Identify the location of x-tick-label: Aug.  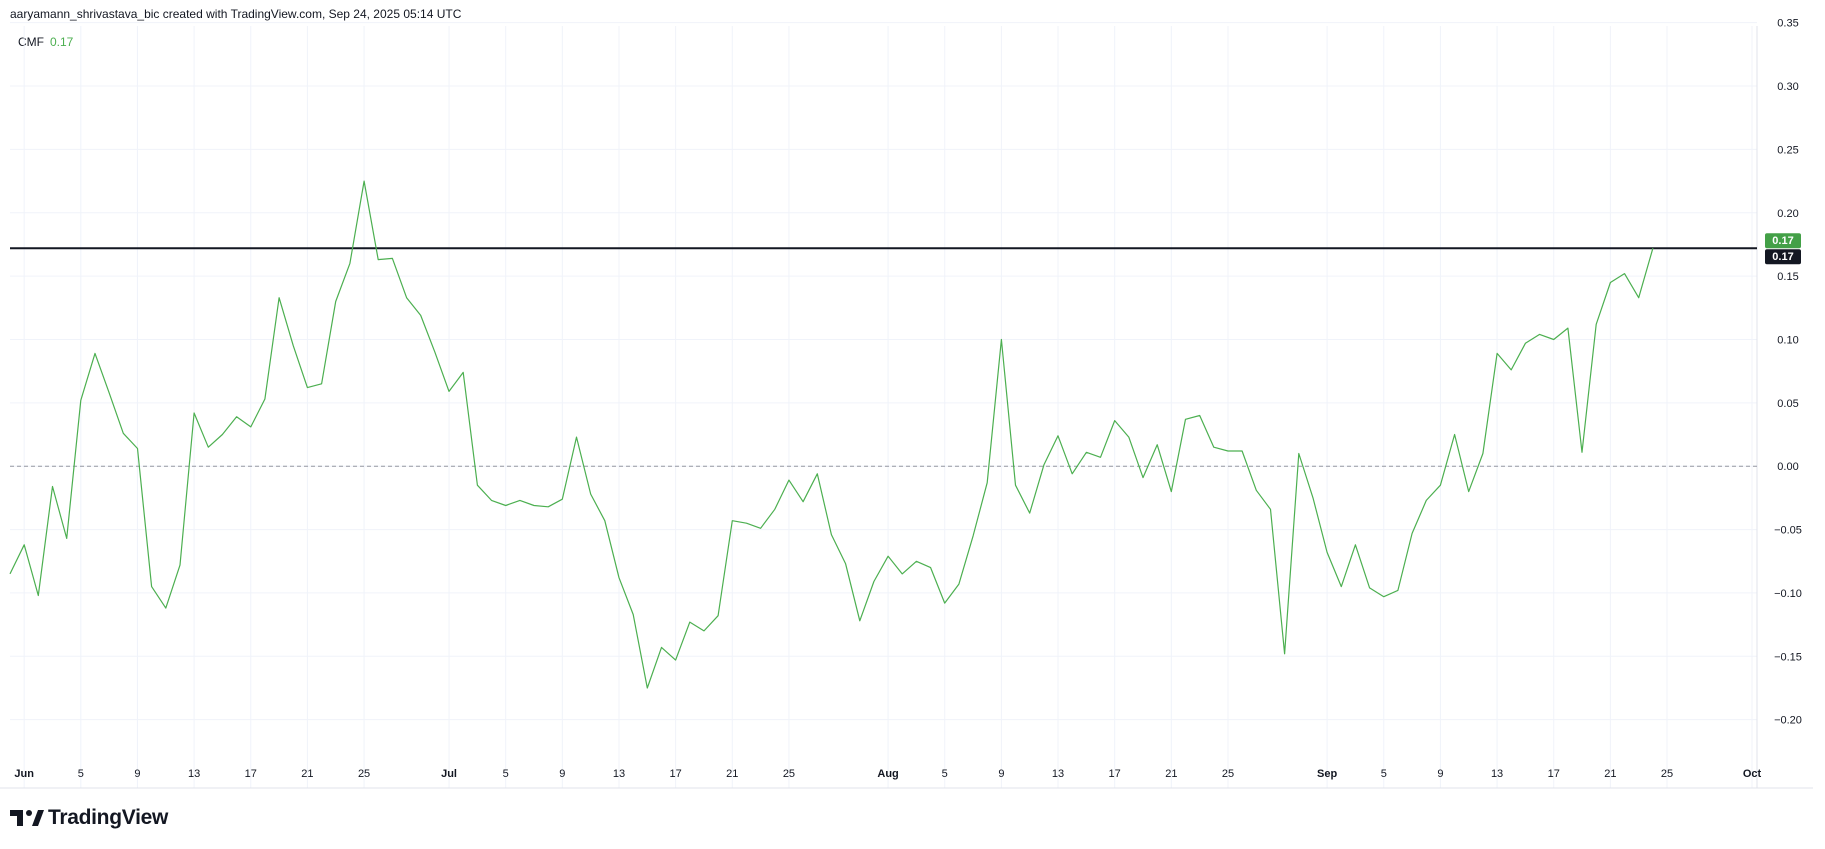
(887, 774).